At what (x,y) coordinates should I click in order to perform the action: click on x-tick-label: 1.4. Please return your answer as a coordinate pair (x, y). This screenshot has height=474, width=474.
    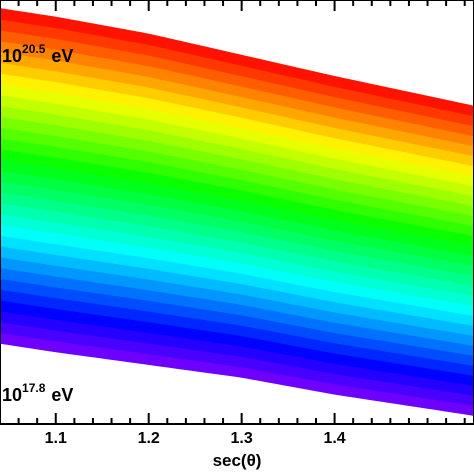
    Looking at the image, I should click on (334, 438).